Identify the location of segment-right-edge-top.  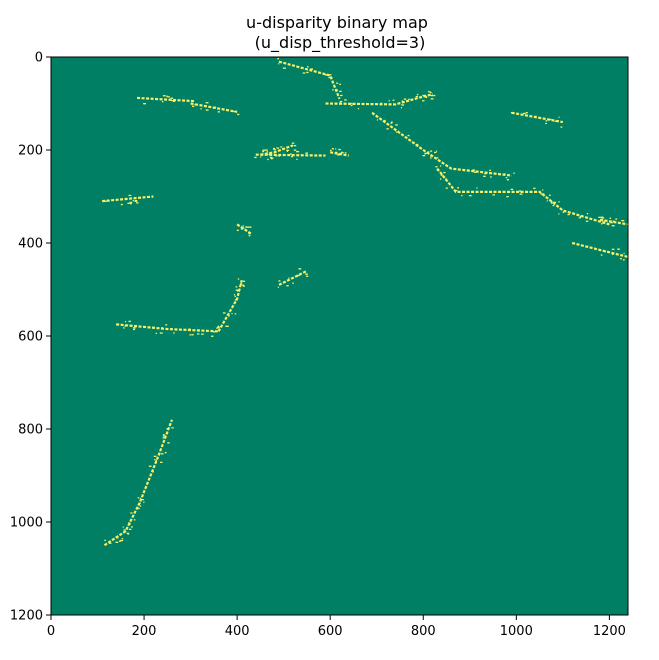
(537, 117).